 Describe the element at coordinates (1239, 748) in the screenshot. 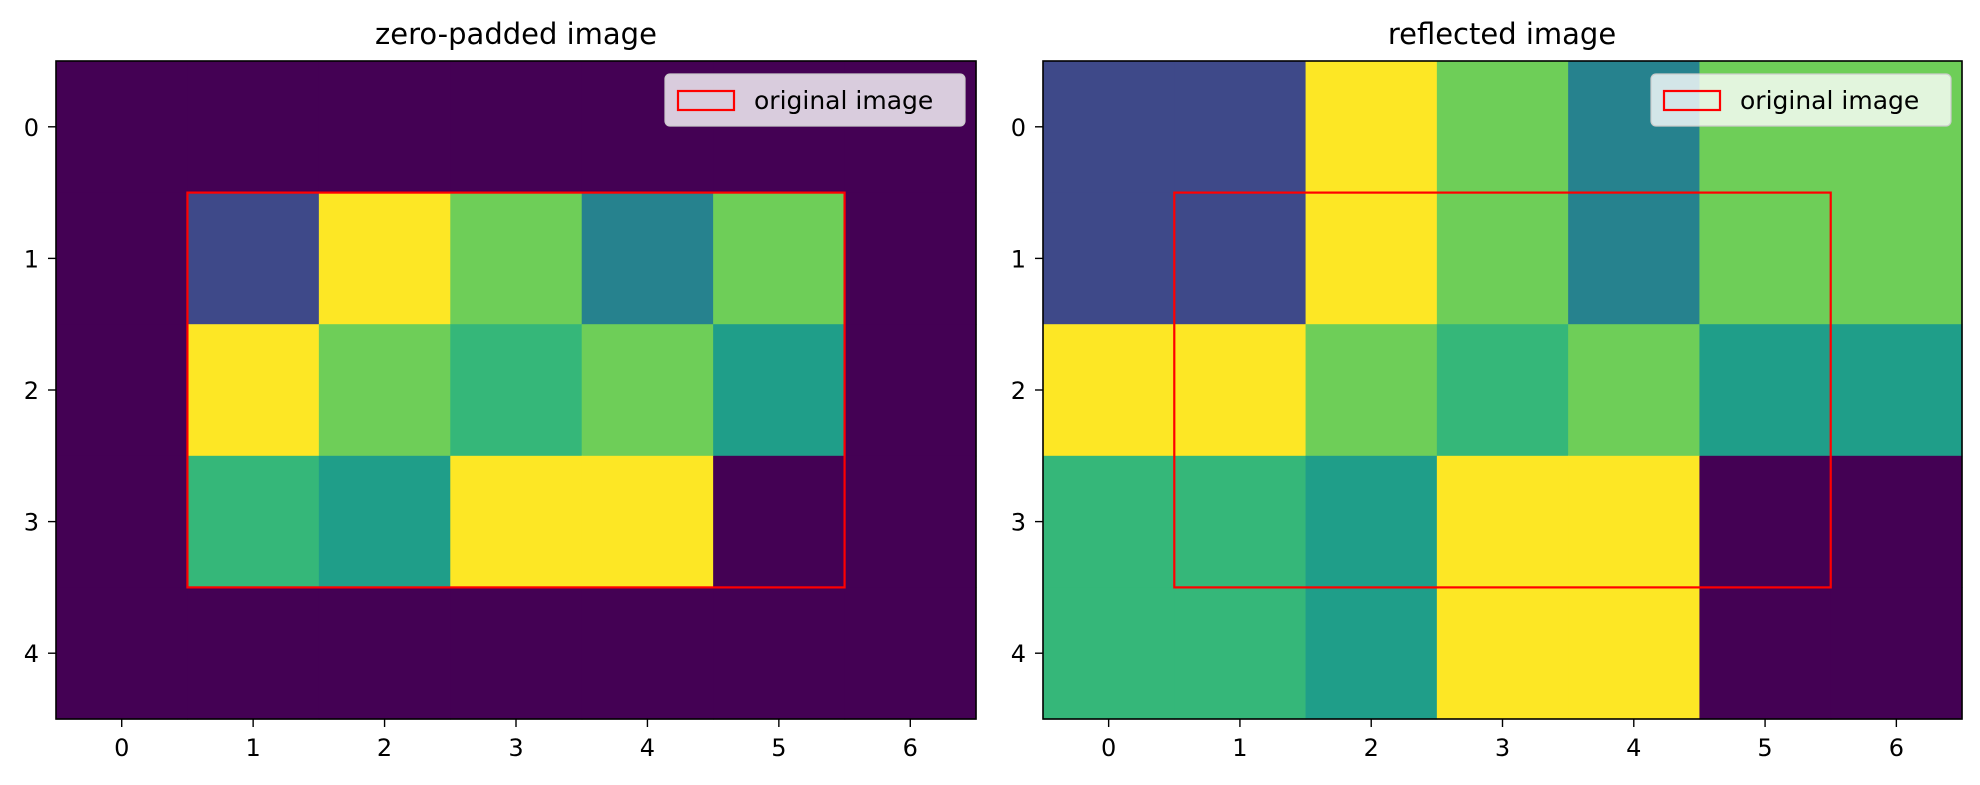

I see `x-tick-label: 1` at that location.